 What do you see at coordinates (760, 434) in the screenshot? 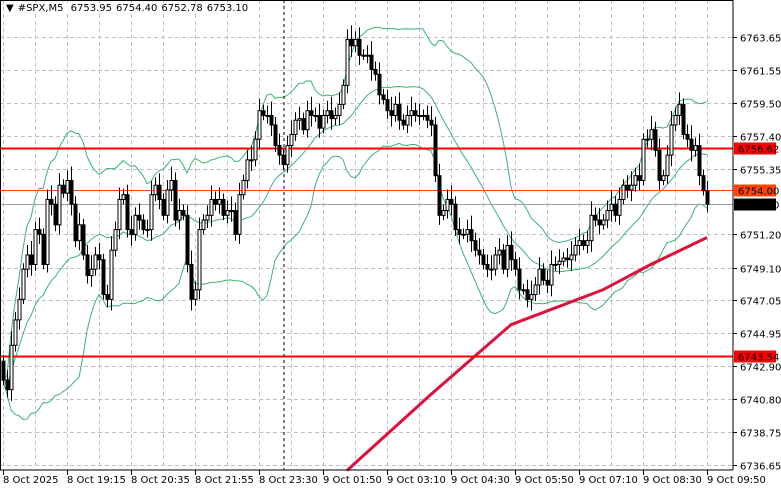
I see `y-tick-label: 6738.75` at bounding box center [760, 434].